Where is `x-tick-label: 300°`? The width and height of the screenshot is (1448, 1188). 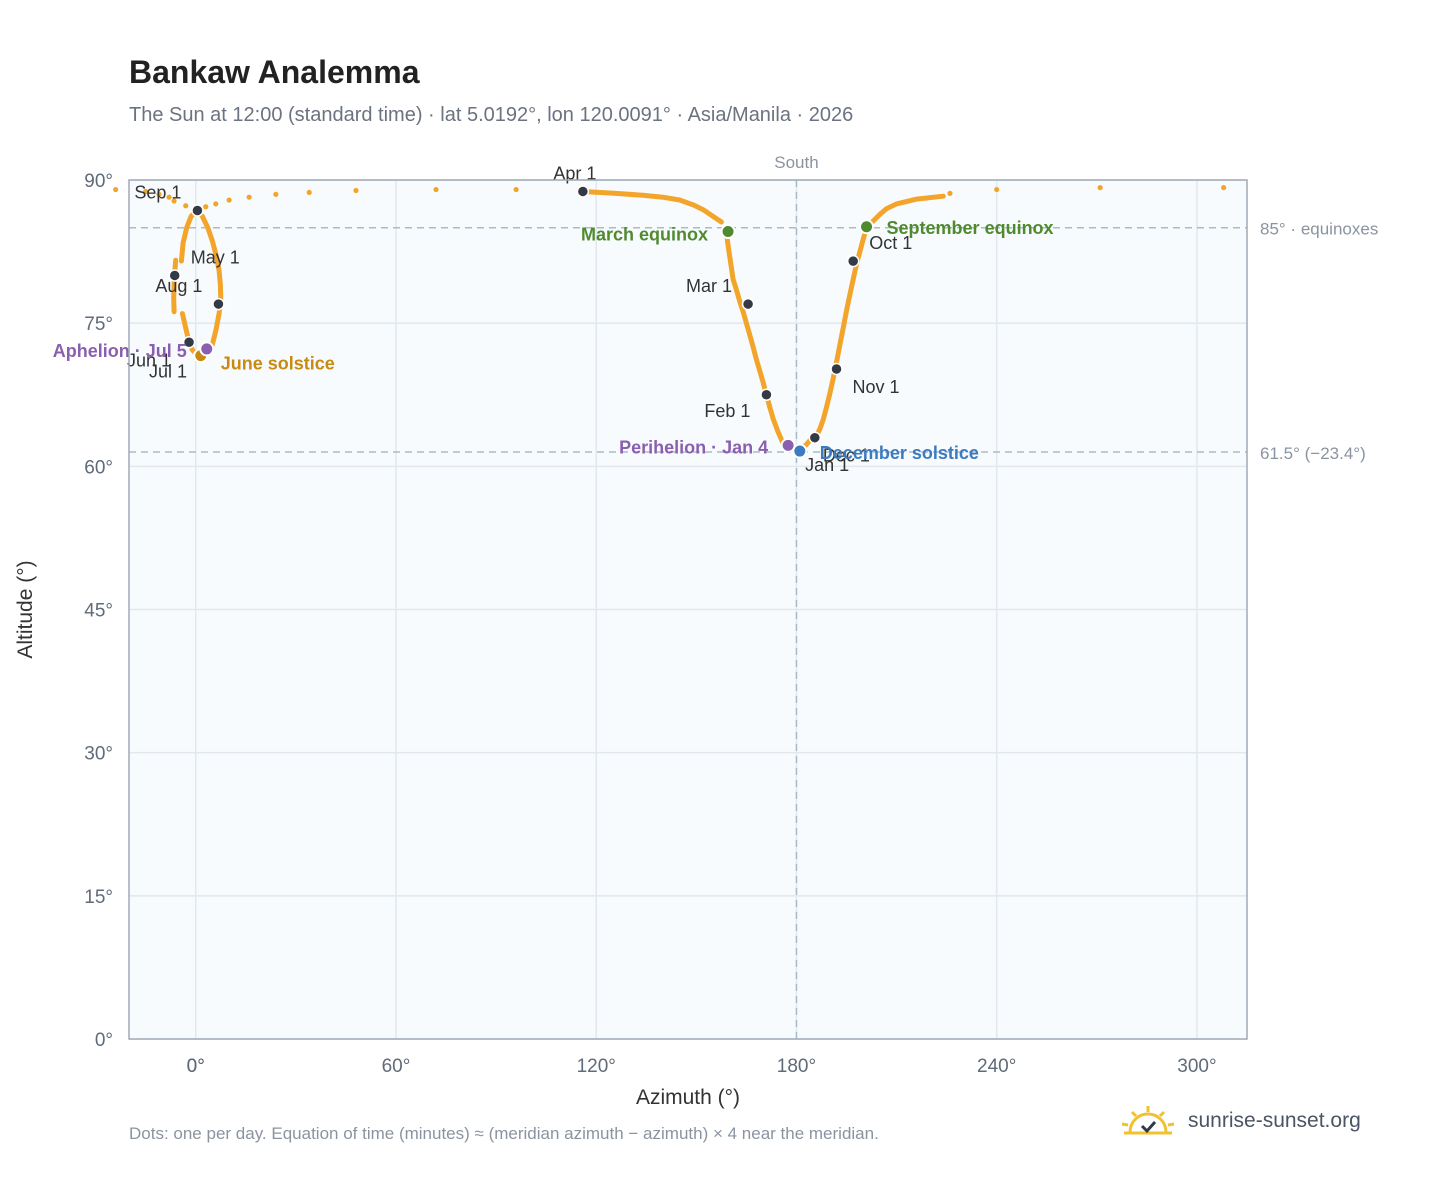 x-tick-label: 300° is located at coordinates (1196, 1066).